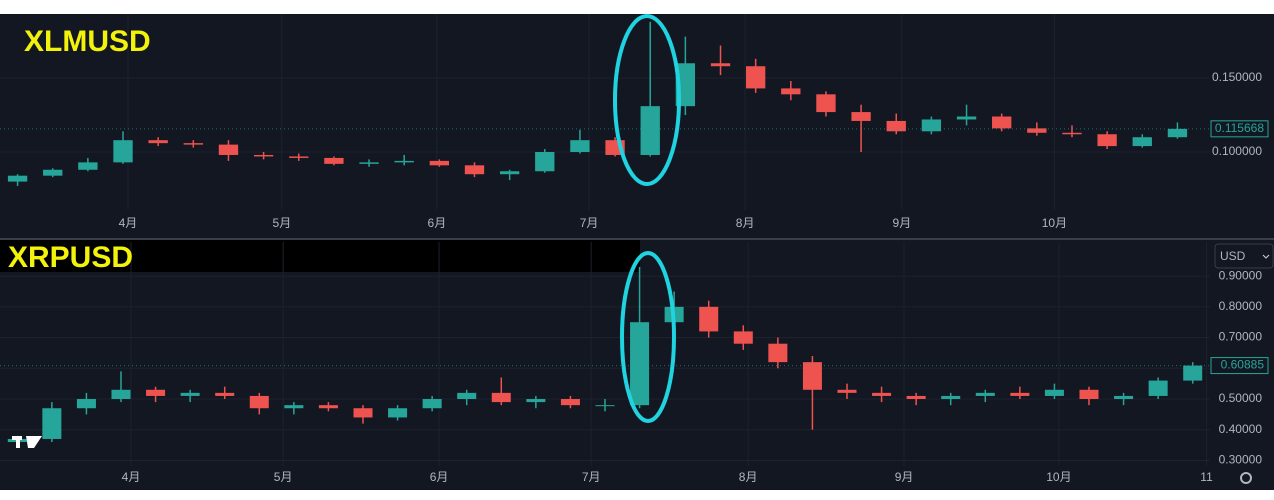 The width and height of the screenshot is (1274, 500). I want to click on dropdown-arrow, so click(1266, 256).